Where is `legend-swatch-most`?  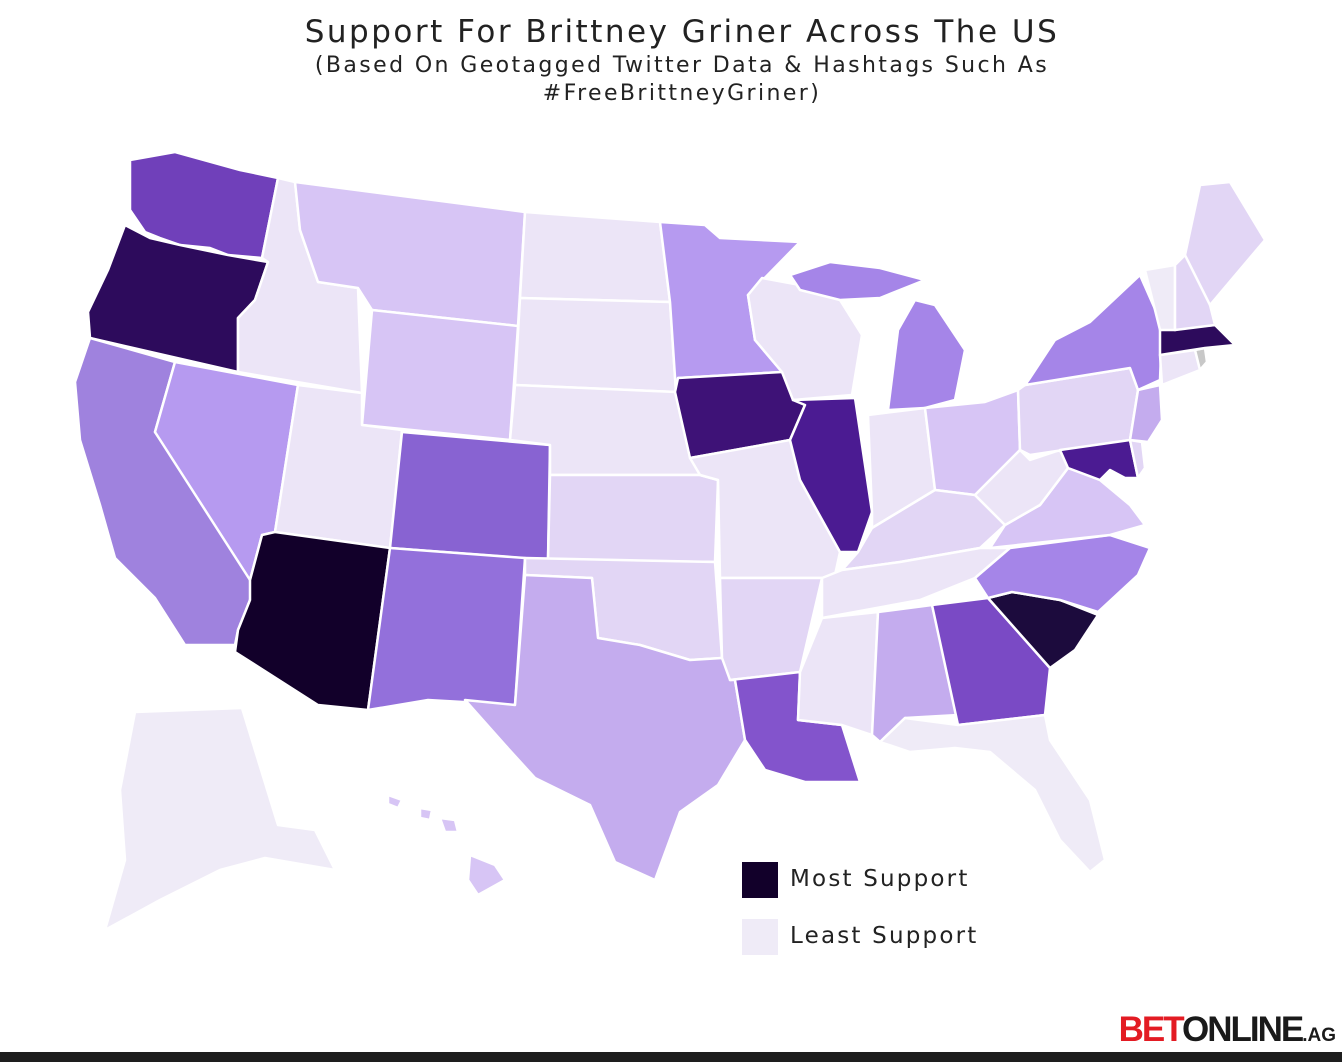 legend-swatch-most is located at coordinates (760, 880).